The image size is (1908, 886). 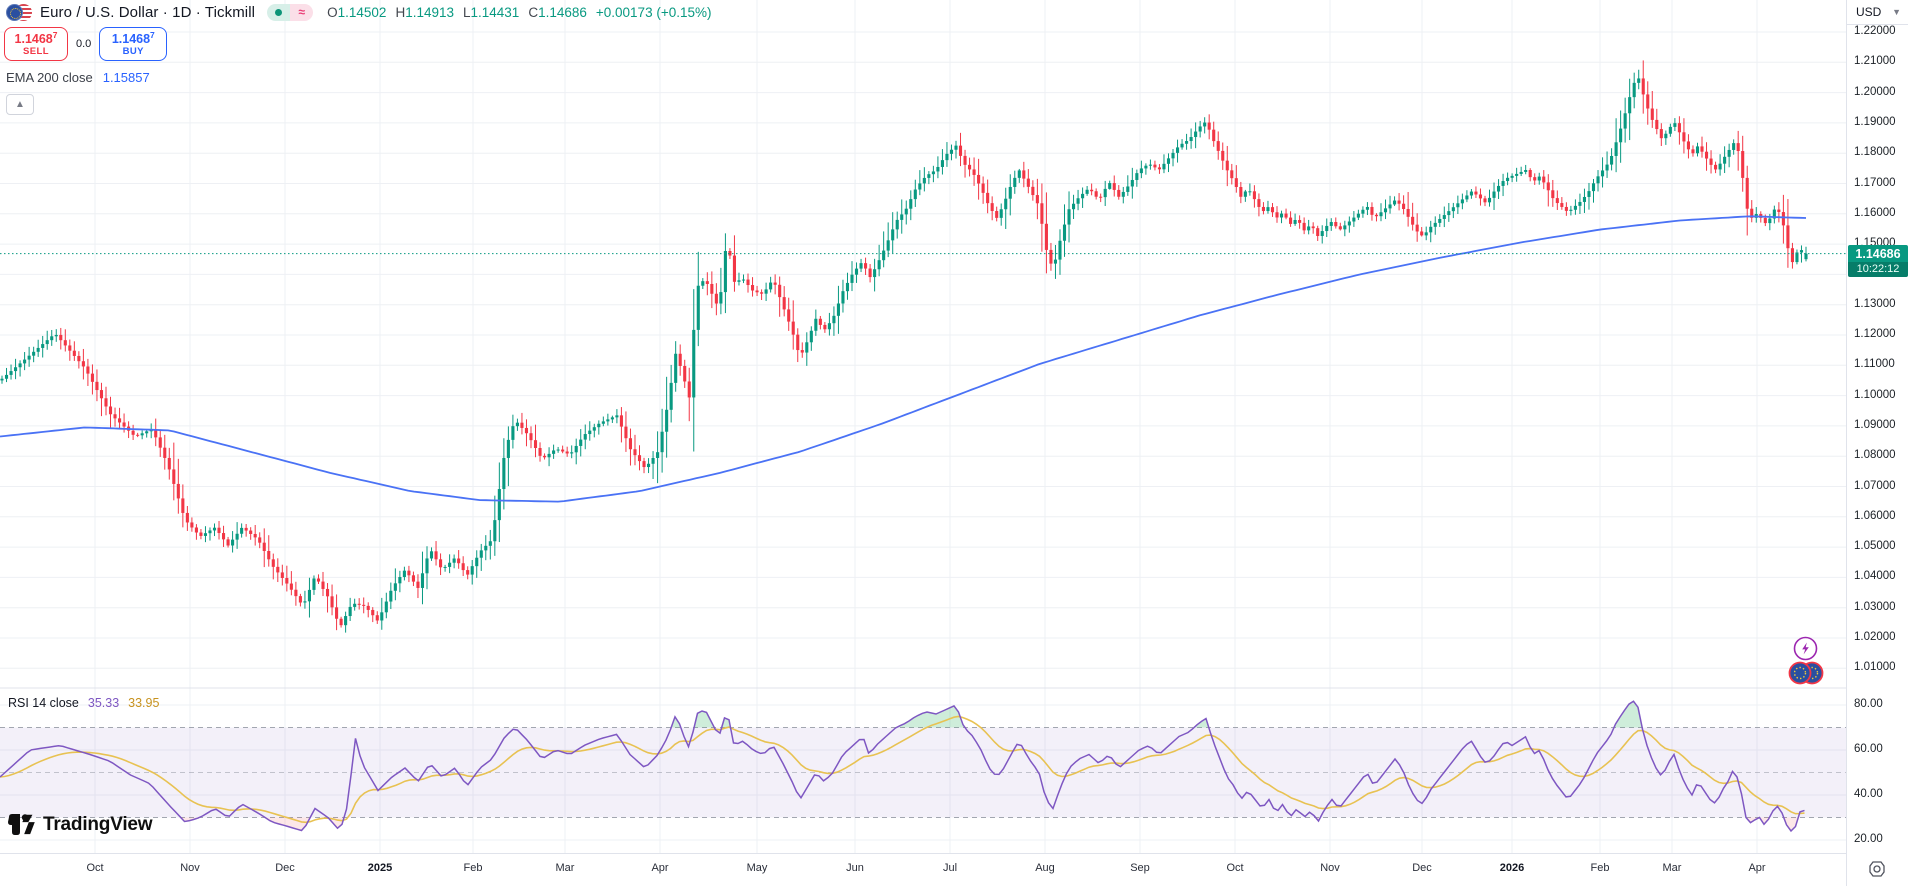 I want to click on chevron-down-icon: ▼, so click(x=1896, y=12).